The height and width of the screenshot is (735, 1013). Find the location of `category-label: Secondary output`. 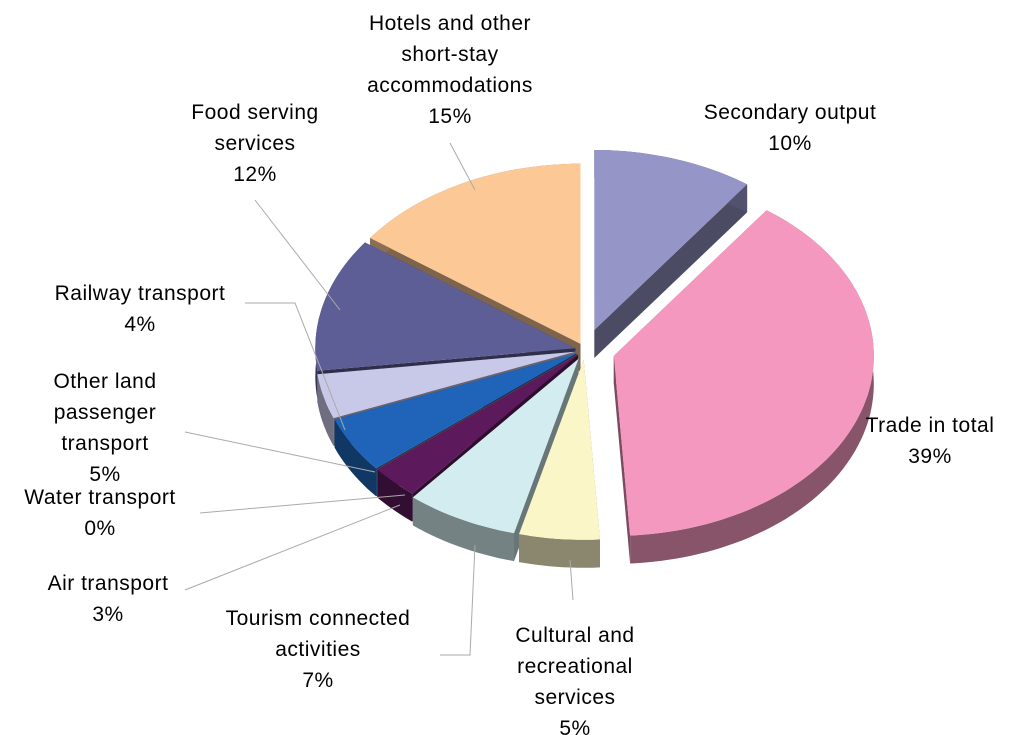

category-label: Secondary output is located at coordinates (790, 112).